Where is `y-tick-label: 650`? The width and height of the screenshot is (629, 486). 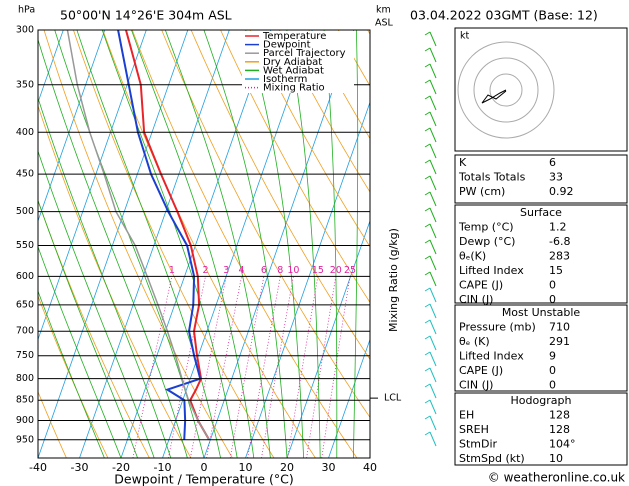
y-tick-label: 650 is located at coordinates (25, 304).